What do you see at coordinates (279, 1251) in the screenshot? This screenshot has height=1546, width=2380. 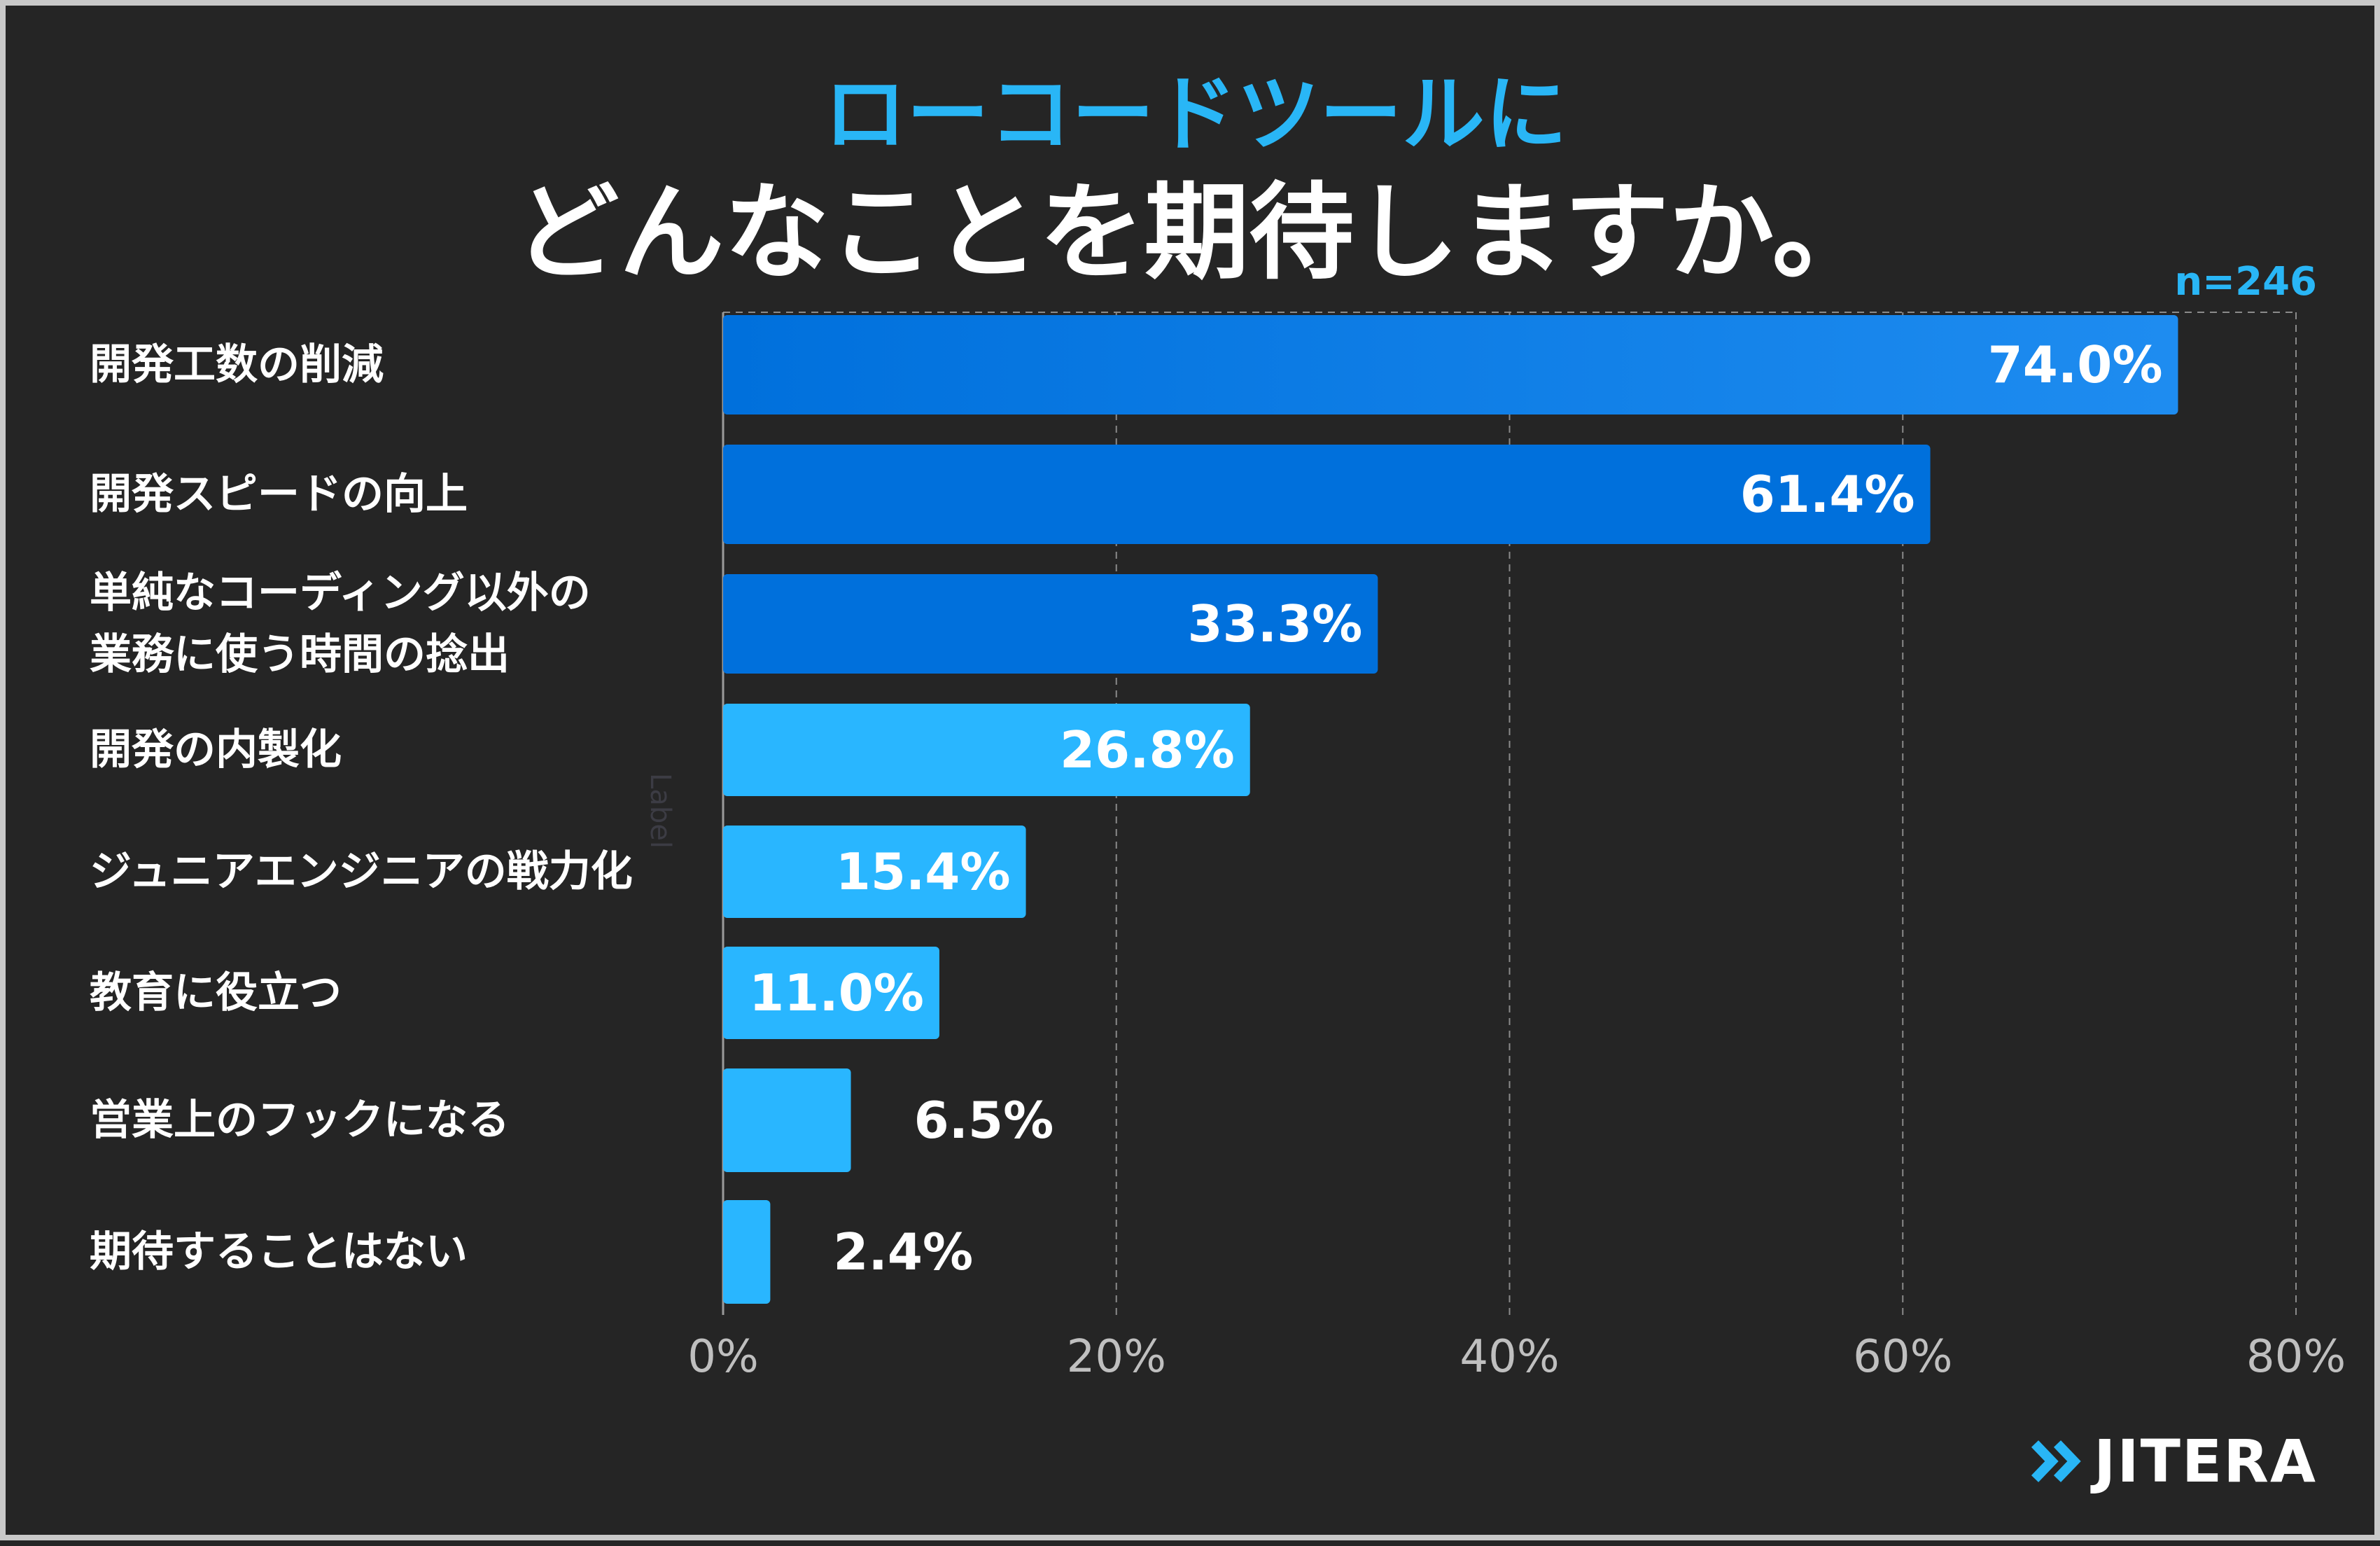 I see `category-label-8: 期待することはない` at bounding box center [279, 1251].